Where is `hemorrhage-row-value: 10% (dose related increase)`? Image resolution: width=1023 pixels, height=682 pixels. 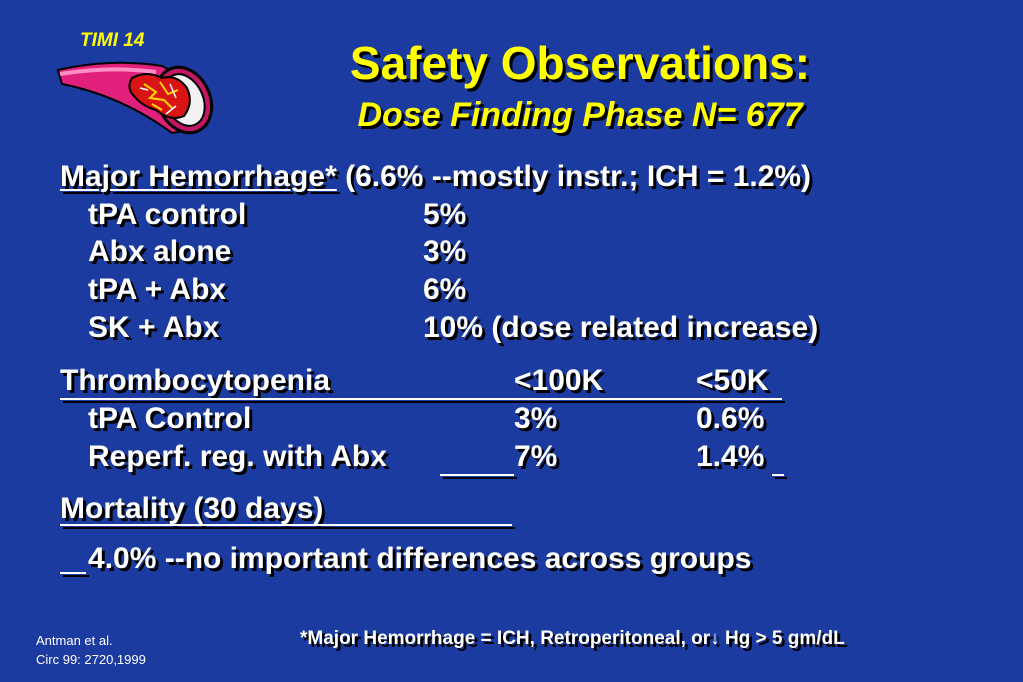
hemorrhage-row-value: 10% (dose related increase) is located at coordinates (621, 327).